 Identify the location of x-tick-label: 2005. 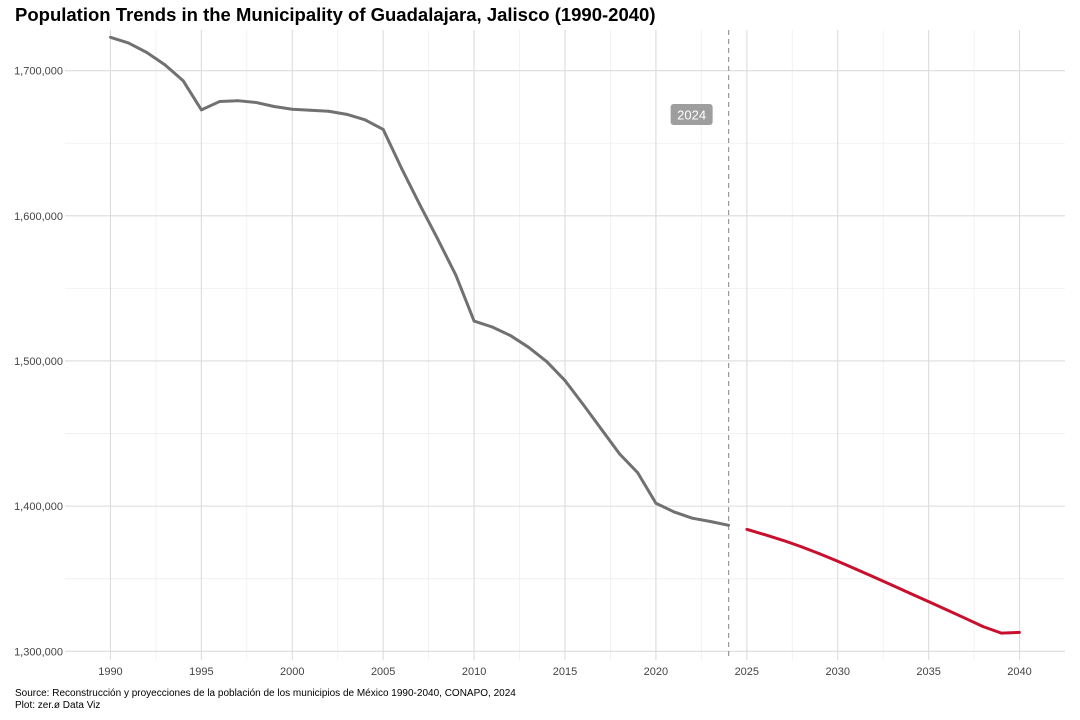
(383, 672).